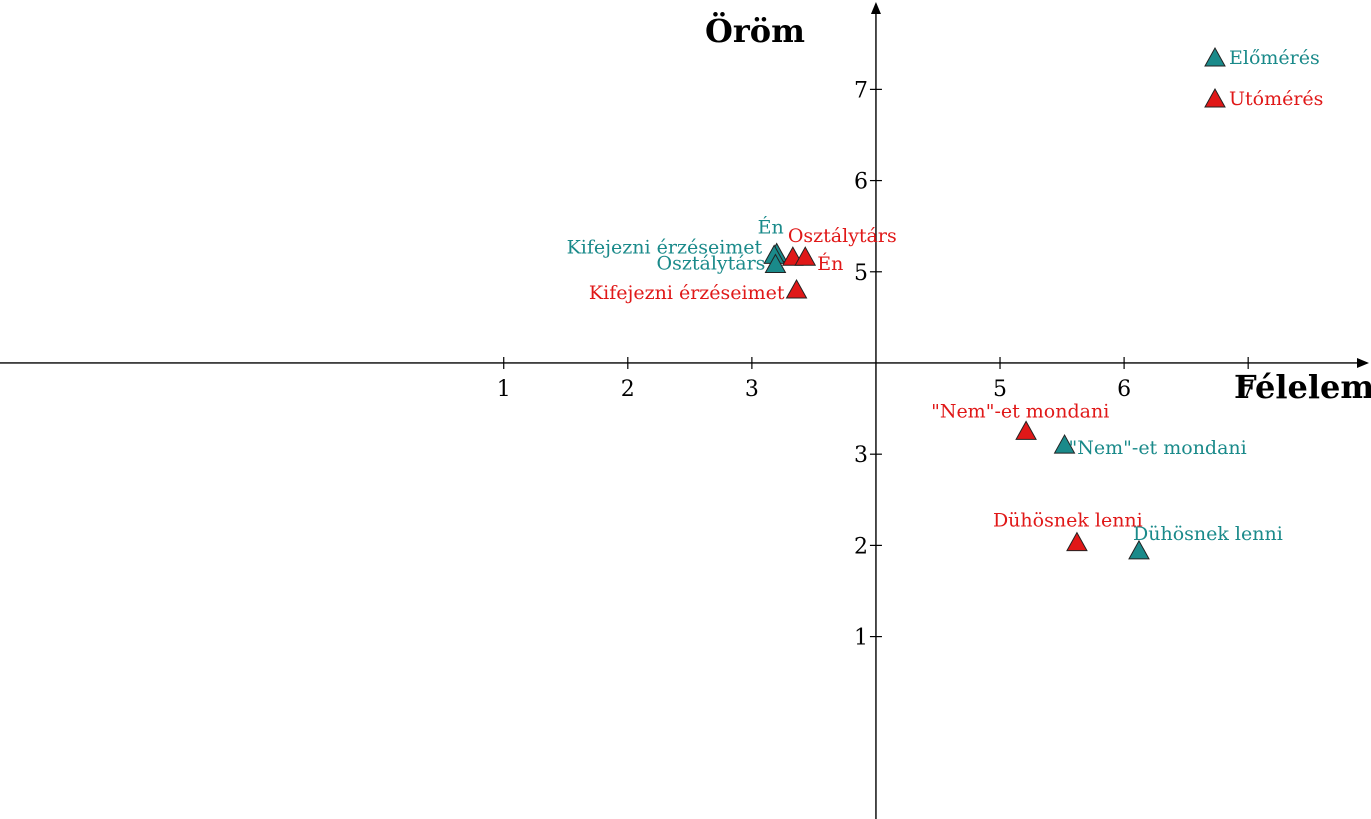 This screenshot has width=1371, height=819. Describe the element at coordinates (861, 638) in the screenshot. I see `y-tick-label: 1` at that location.